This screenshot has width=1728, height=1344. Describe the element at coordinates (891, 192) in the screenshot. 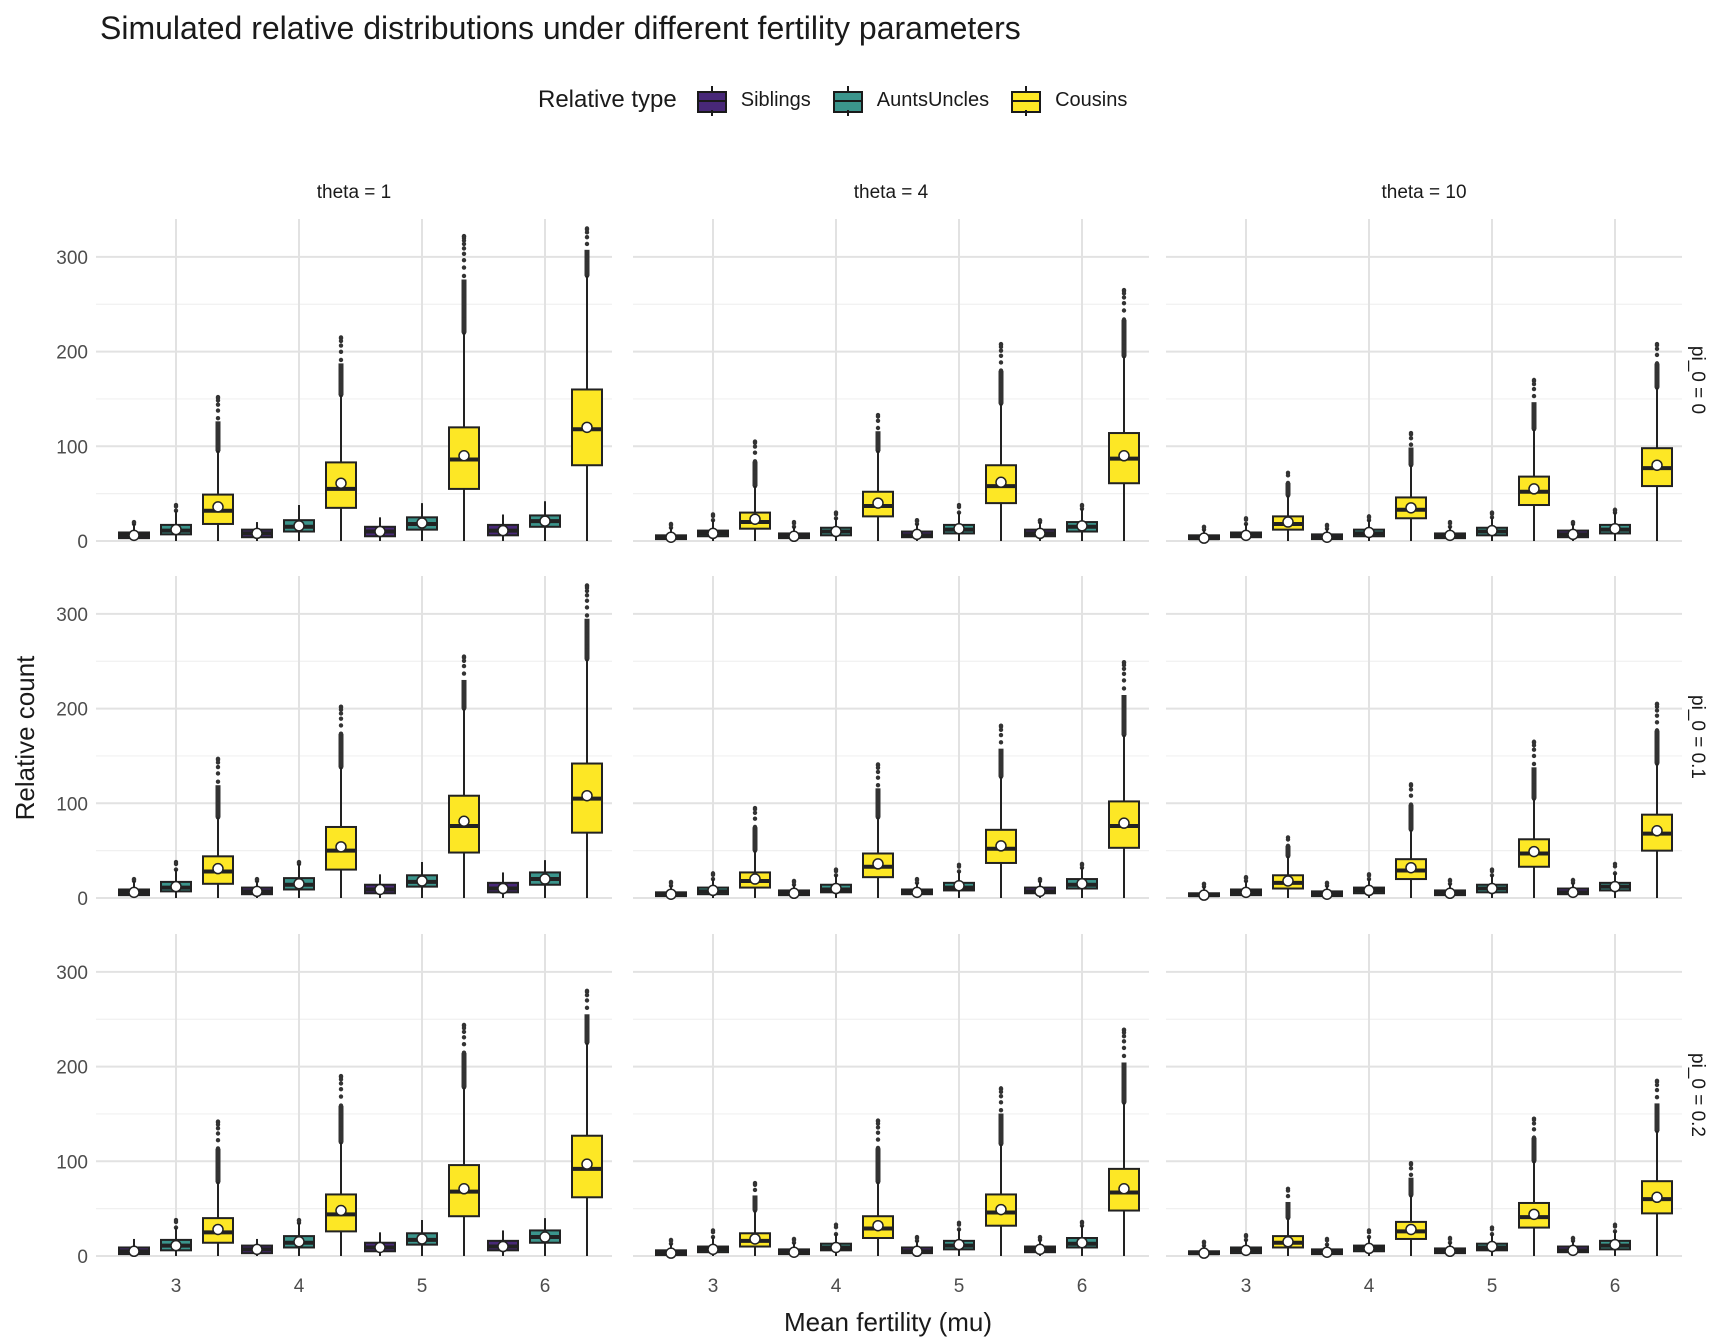

I see `facet-strip-col: theta = 4` at that location.